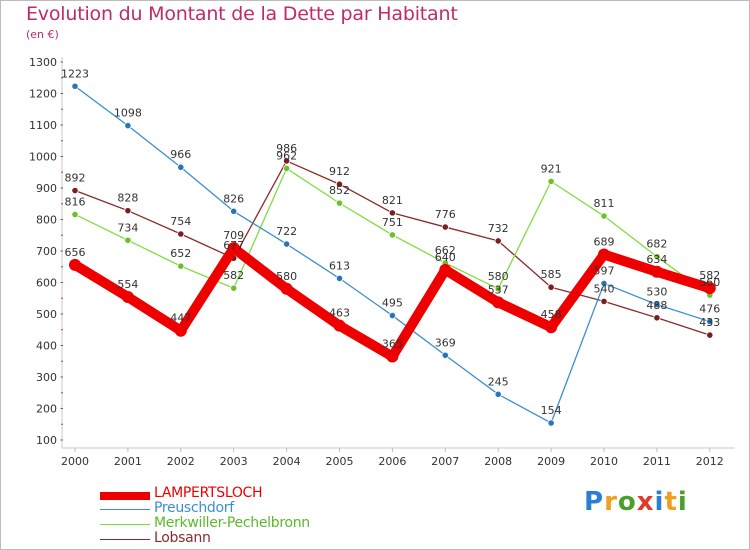  What do you see at coordinates (46, 251) in the screenshot?
I see `y-tick-label: 700` at bounding box center [46, 251].